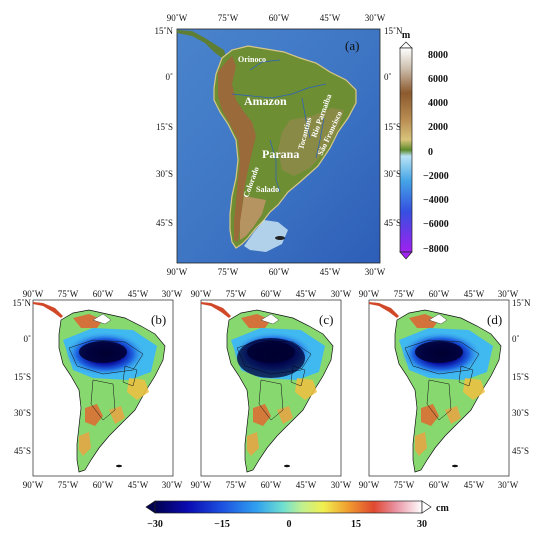 This screenshot has width=550, height=537. Describe the element at coordinates (406, 35) in the screenshot. I see `elevation-colorbar-unit: m` at that location.